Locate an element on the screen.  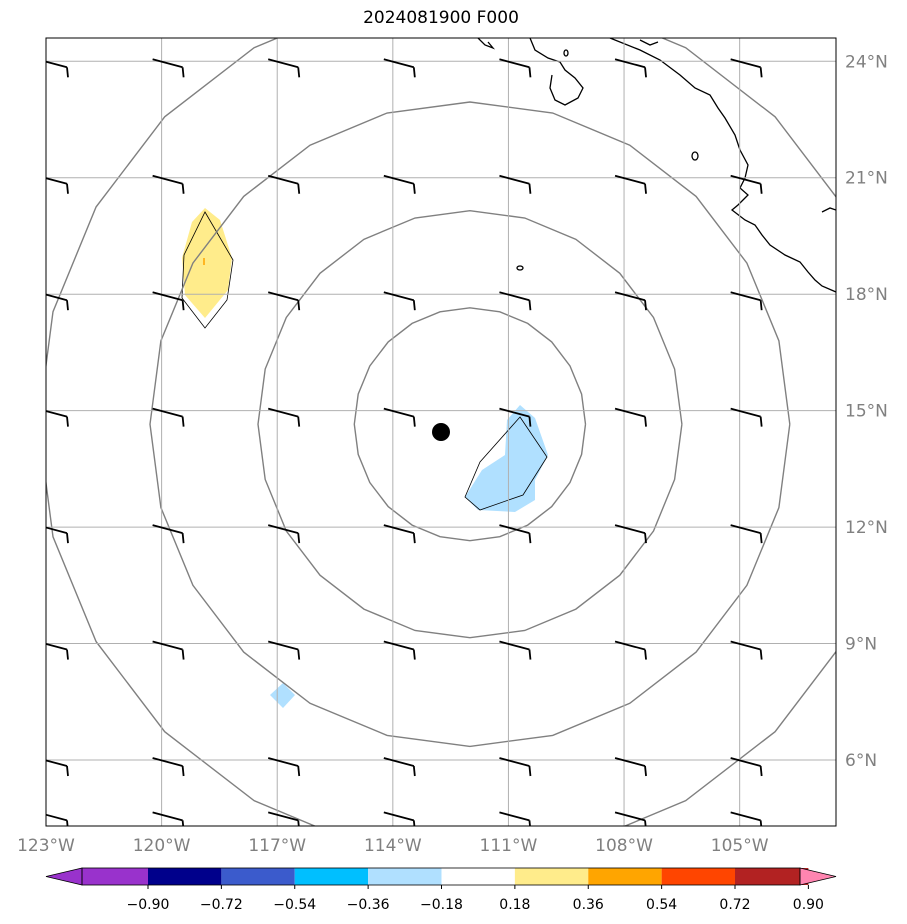
storm-center-marker is located at coordinates (441, 432).